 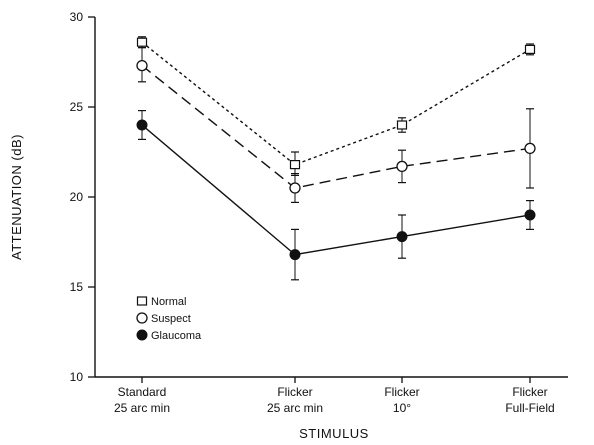 I want to click on y-tick-label: 10, so click(x=77, y=377).